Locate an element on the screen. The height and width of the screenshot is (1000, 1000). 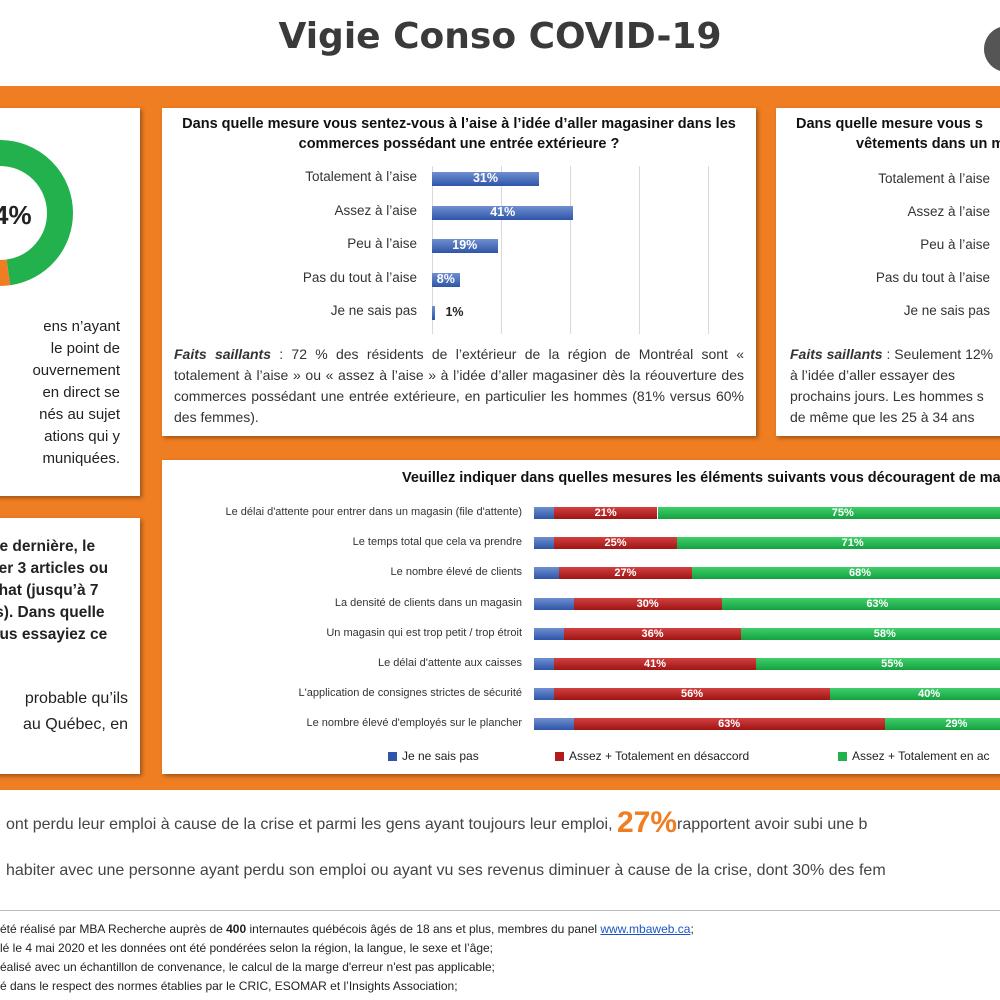
donut-green-segment is located at coordinates (36, 213).